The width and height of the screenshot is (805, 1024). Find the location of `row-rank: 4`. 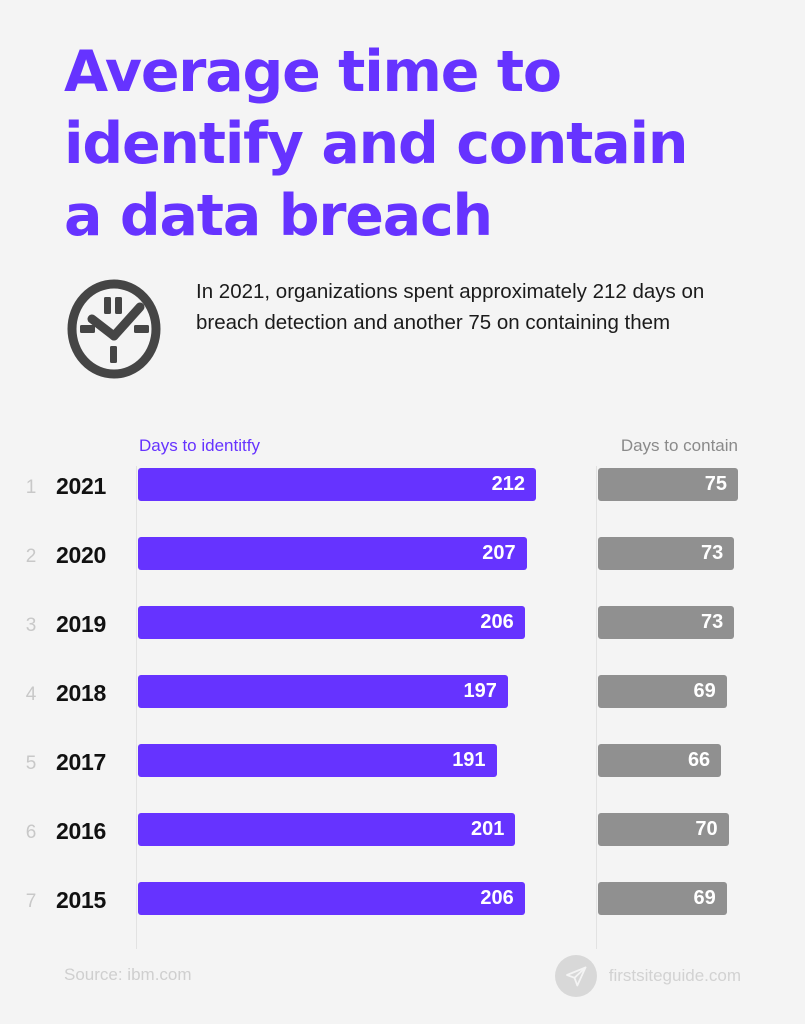

row-rank: 4 is located at coordinates (31, 694).